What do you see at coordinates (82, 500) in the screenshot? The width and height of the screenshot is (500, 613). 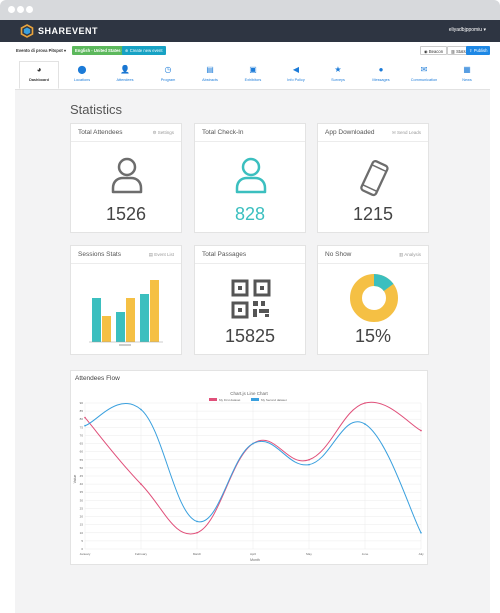 I see `y-tick-label: 30` at bounding box center [82, 500].